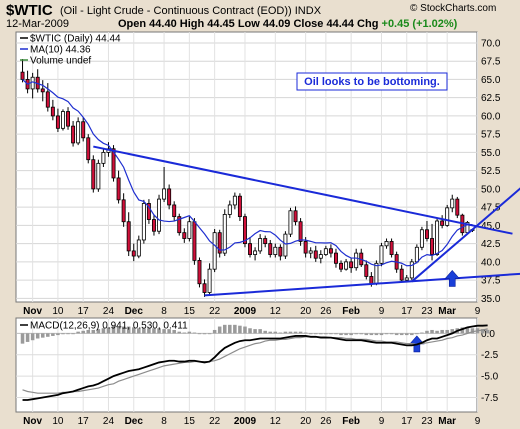 The height and width of the screenshot is (429, 520). Describe the element at coordinates (58, 311) in the screenshot. I see `x-tick-label-top: 10` at that location.